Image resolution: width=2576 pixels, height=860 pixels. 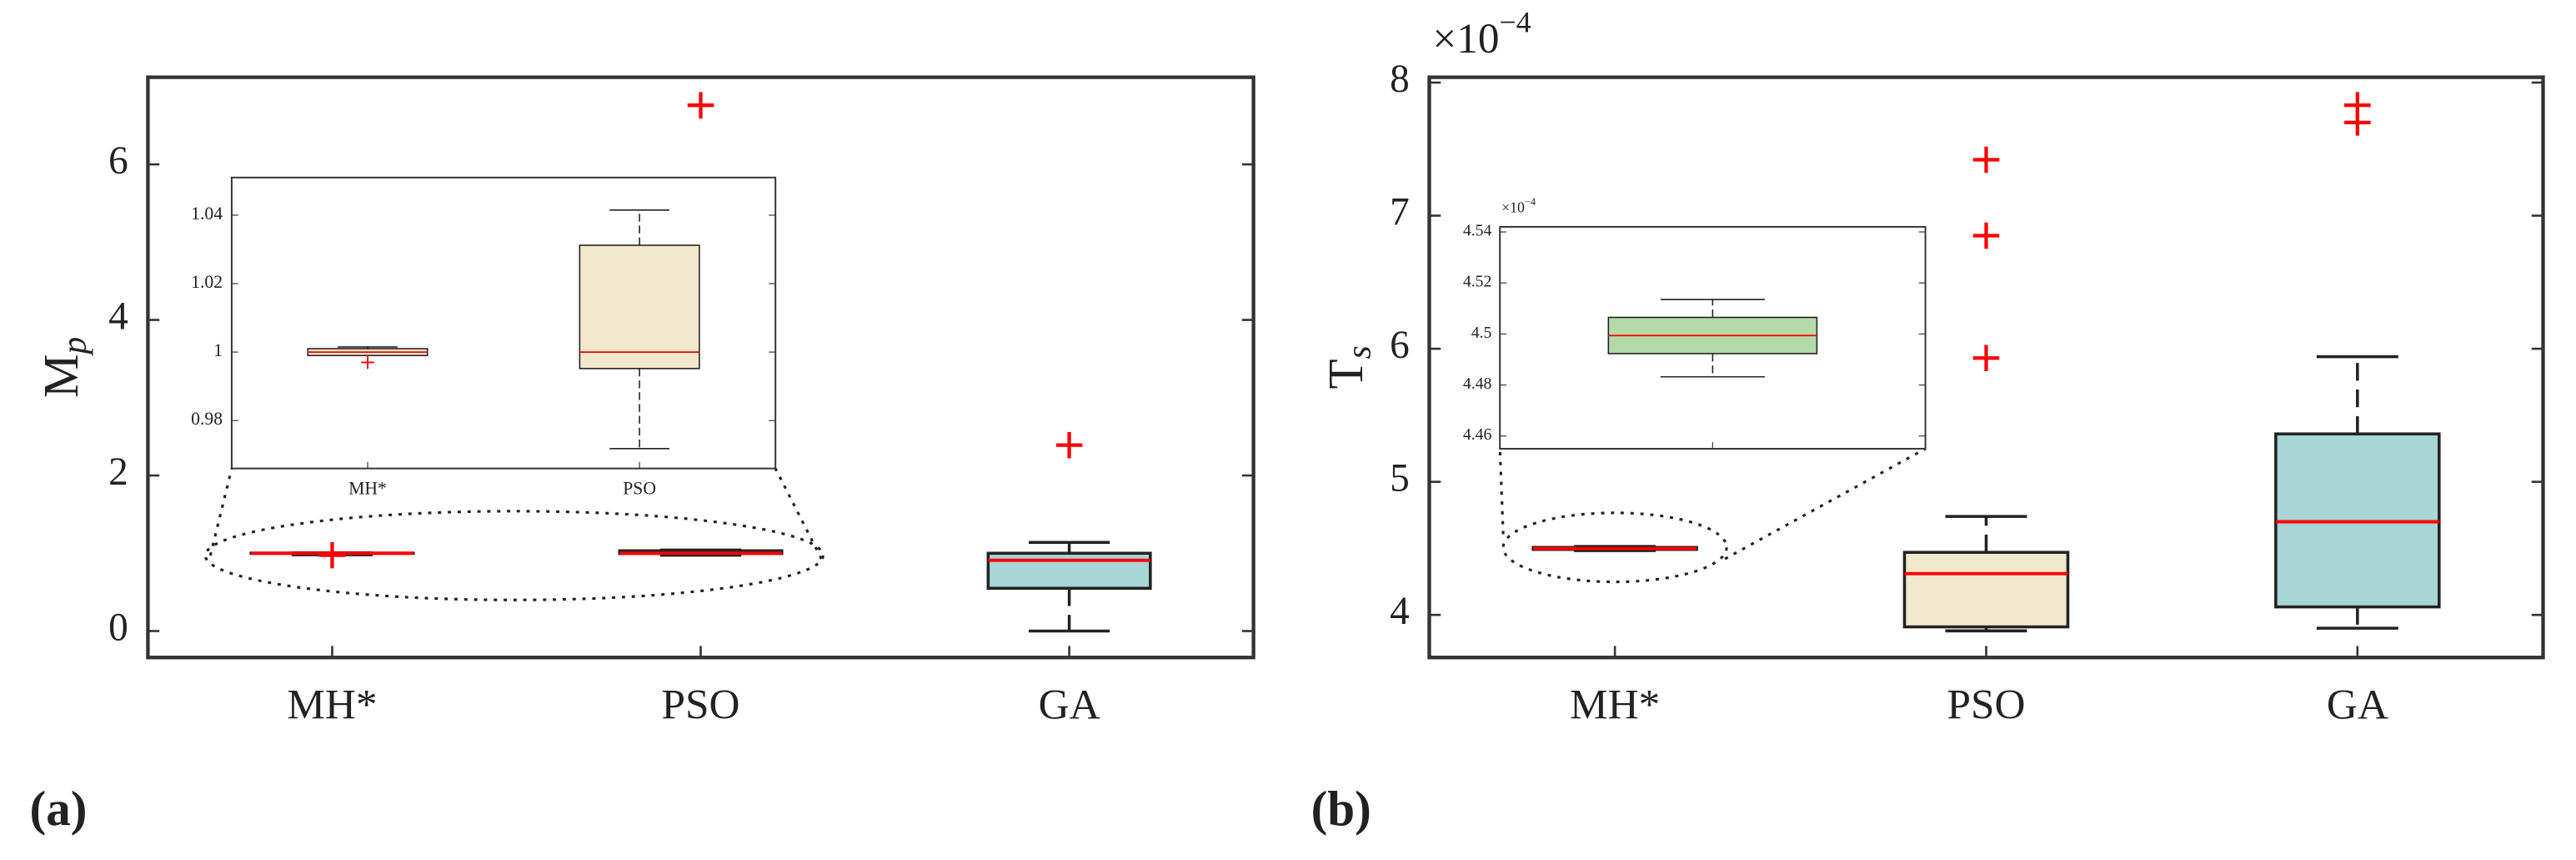 What do you see at coordinates (1344, 374) in the screenshot?
I see `y-axis-label-main: T` at bounding box center [1344, 374].